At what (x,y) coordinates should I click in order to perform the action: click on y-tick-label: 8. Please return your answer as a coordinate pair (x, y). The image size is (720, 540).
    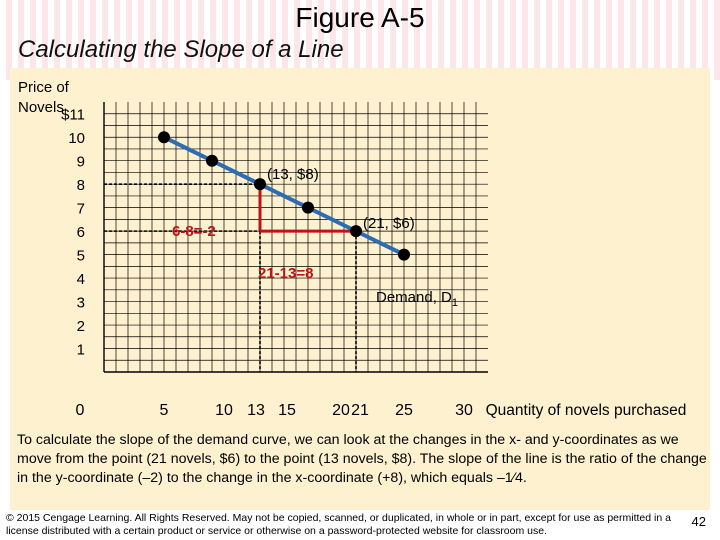
    Looking at the image, I should click on (81, 185).